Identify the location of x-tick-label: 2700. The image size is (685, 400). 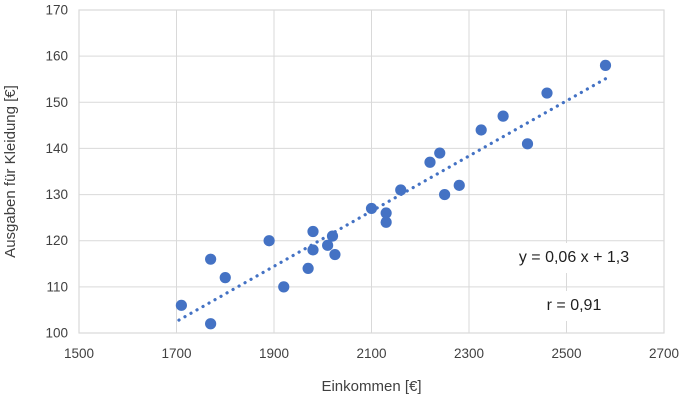
(664, 353).